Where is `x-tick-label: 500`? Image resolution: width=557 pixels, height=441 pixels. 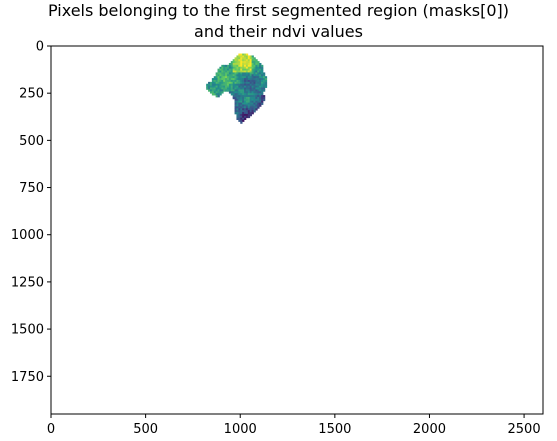
x-tick-label: 500 is located at coordinates (145, 429).